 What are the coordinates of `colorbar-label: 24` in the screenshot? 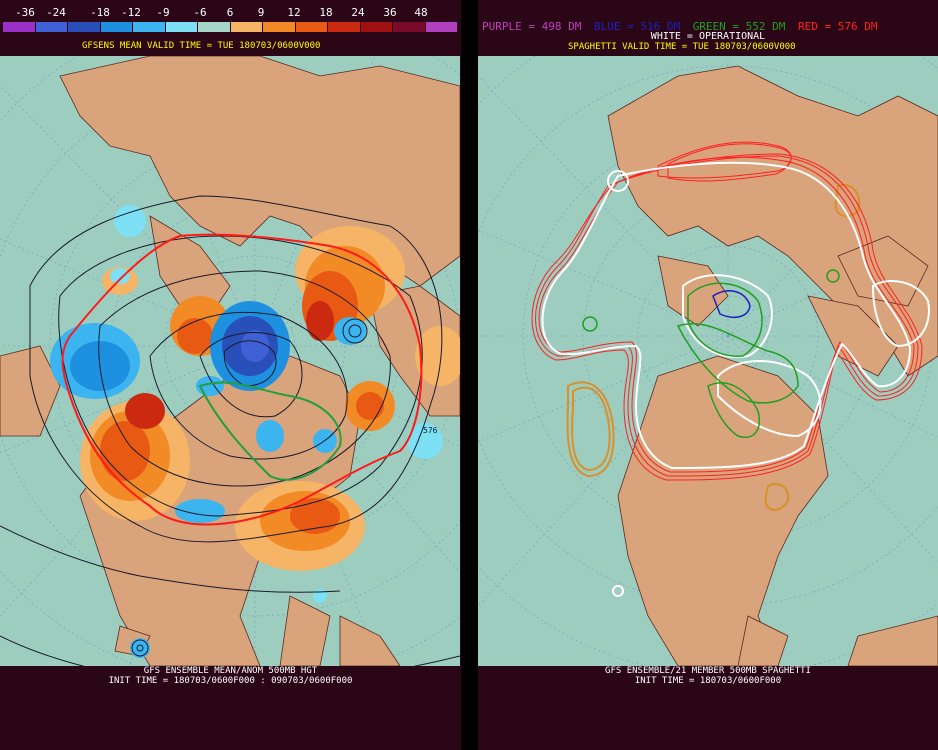 It's located at (358, 12).